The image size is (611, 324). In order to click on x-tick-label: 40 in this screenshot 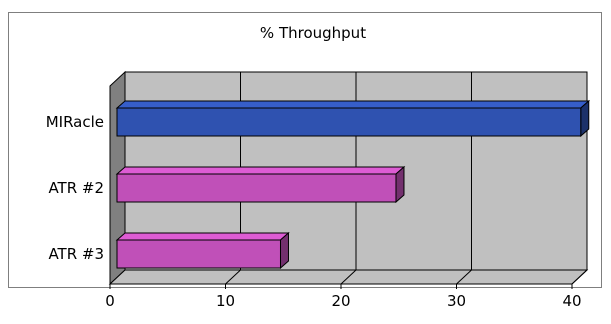, I will do `click(571, 301)`.